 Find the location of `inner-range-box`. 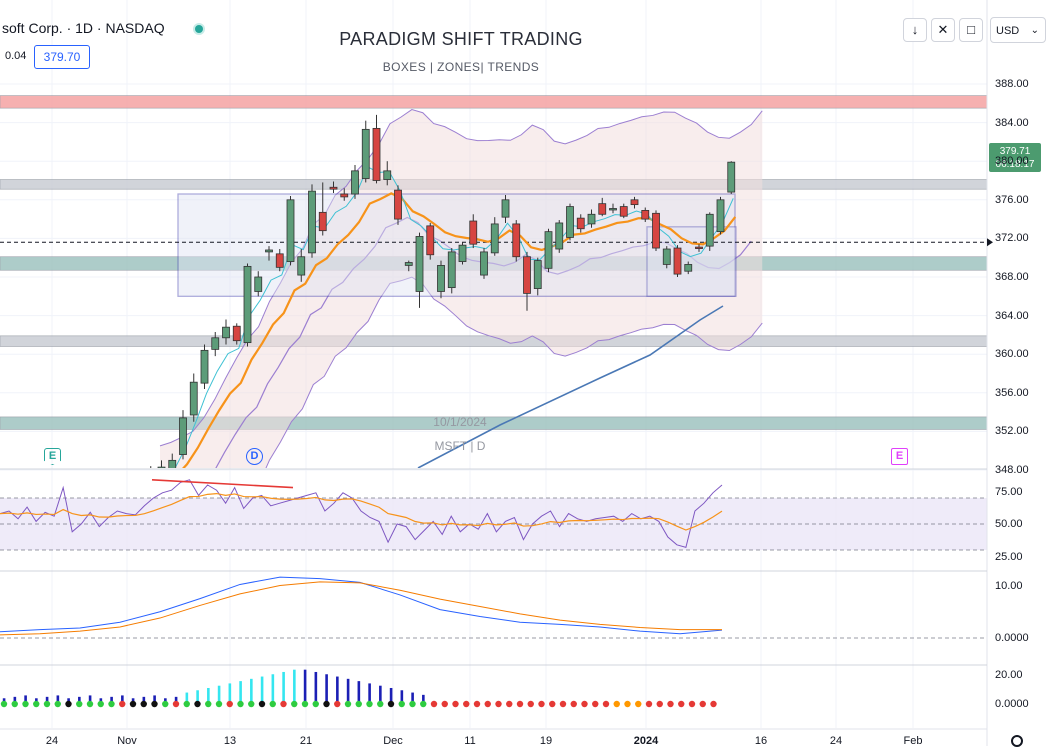

inner-range-box is located at coordinates (691, 261).